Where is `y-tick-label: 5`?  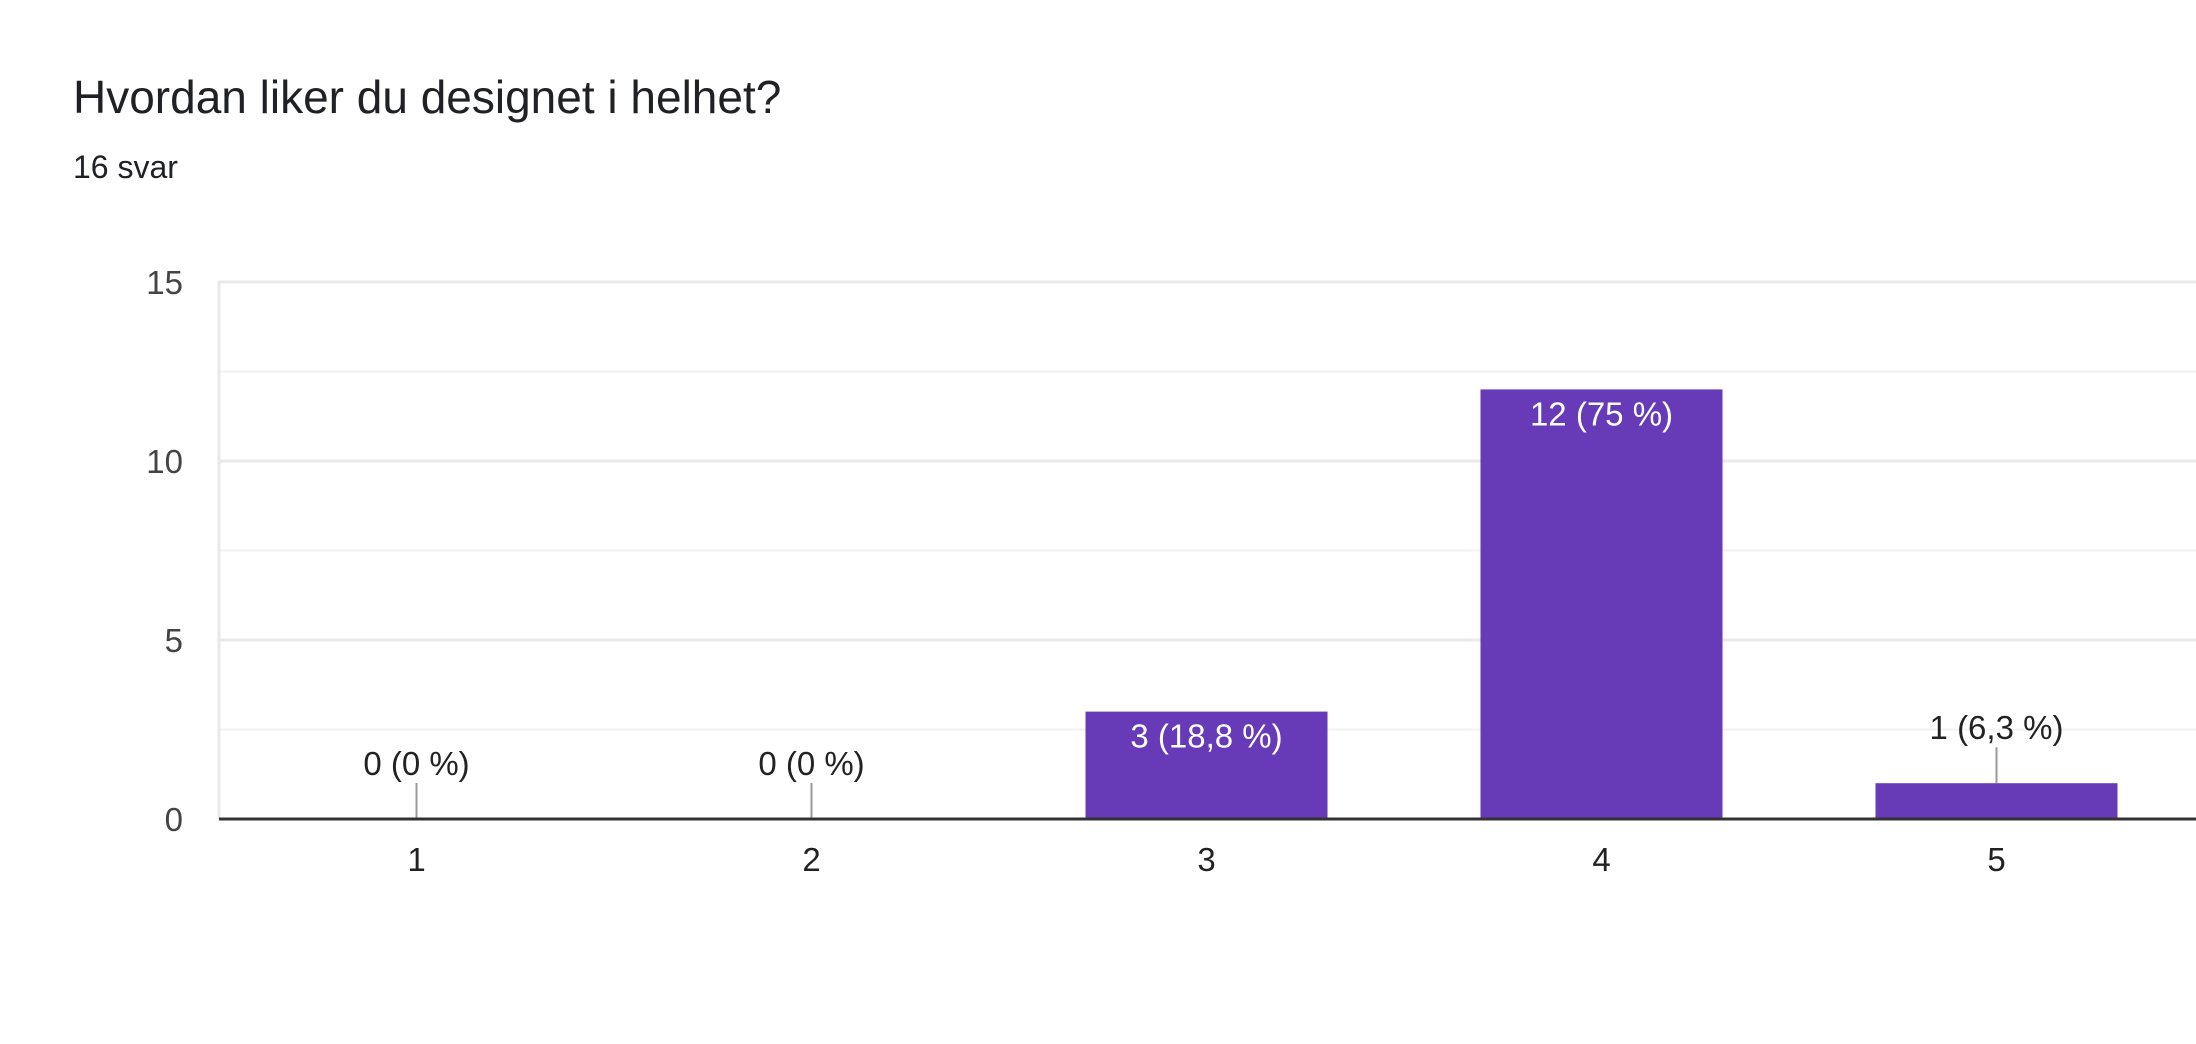
y-tick-label: 5 is located at coordinates (174, 640).